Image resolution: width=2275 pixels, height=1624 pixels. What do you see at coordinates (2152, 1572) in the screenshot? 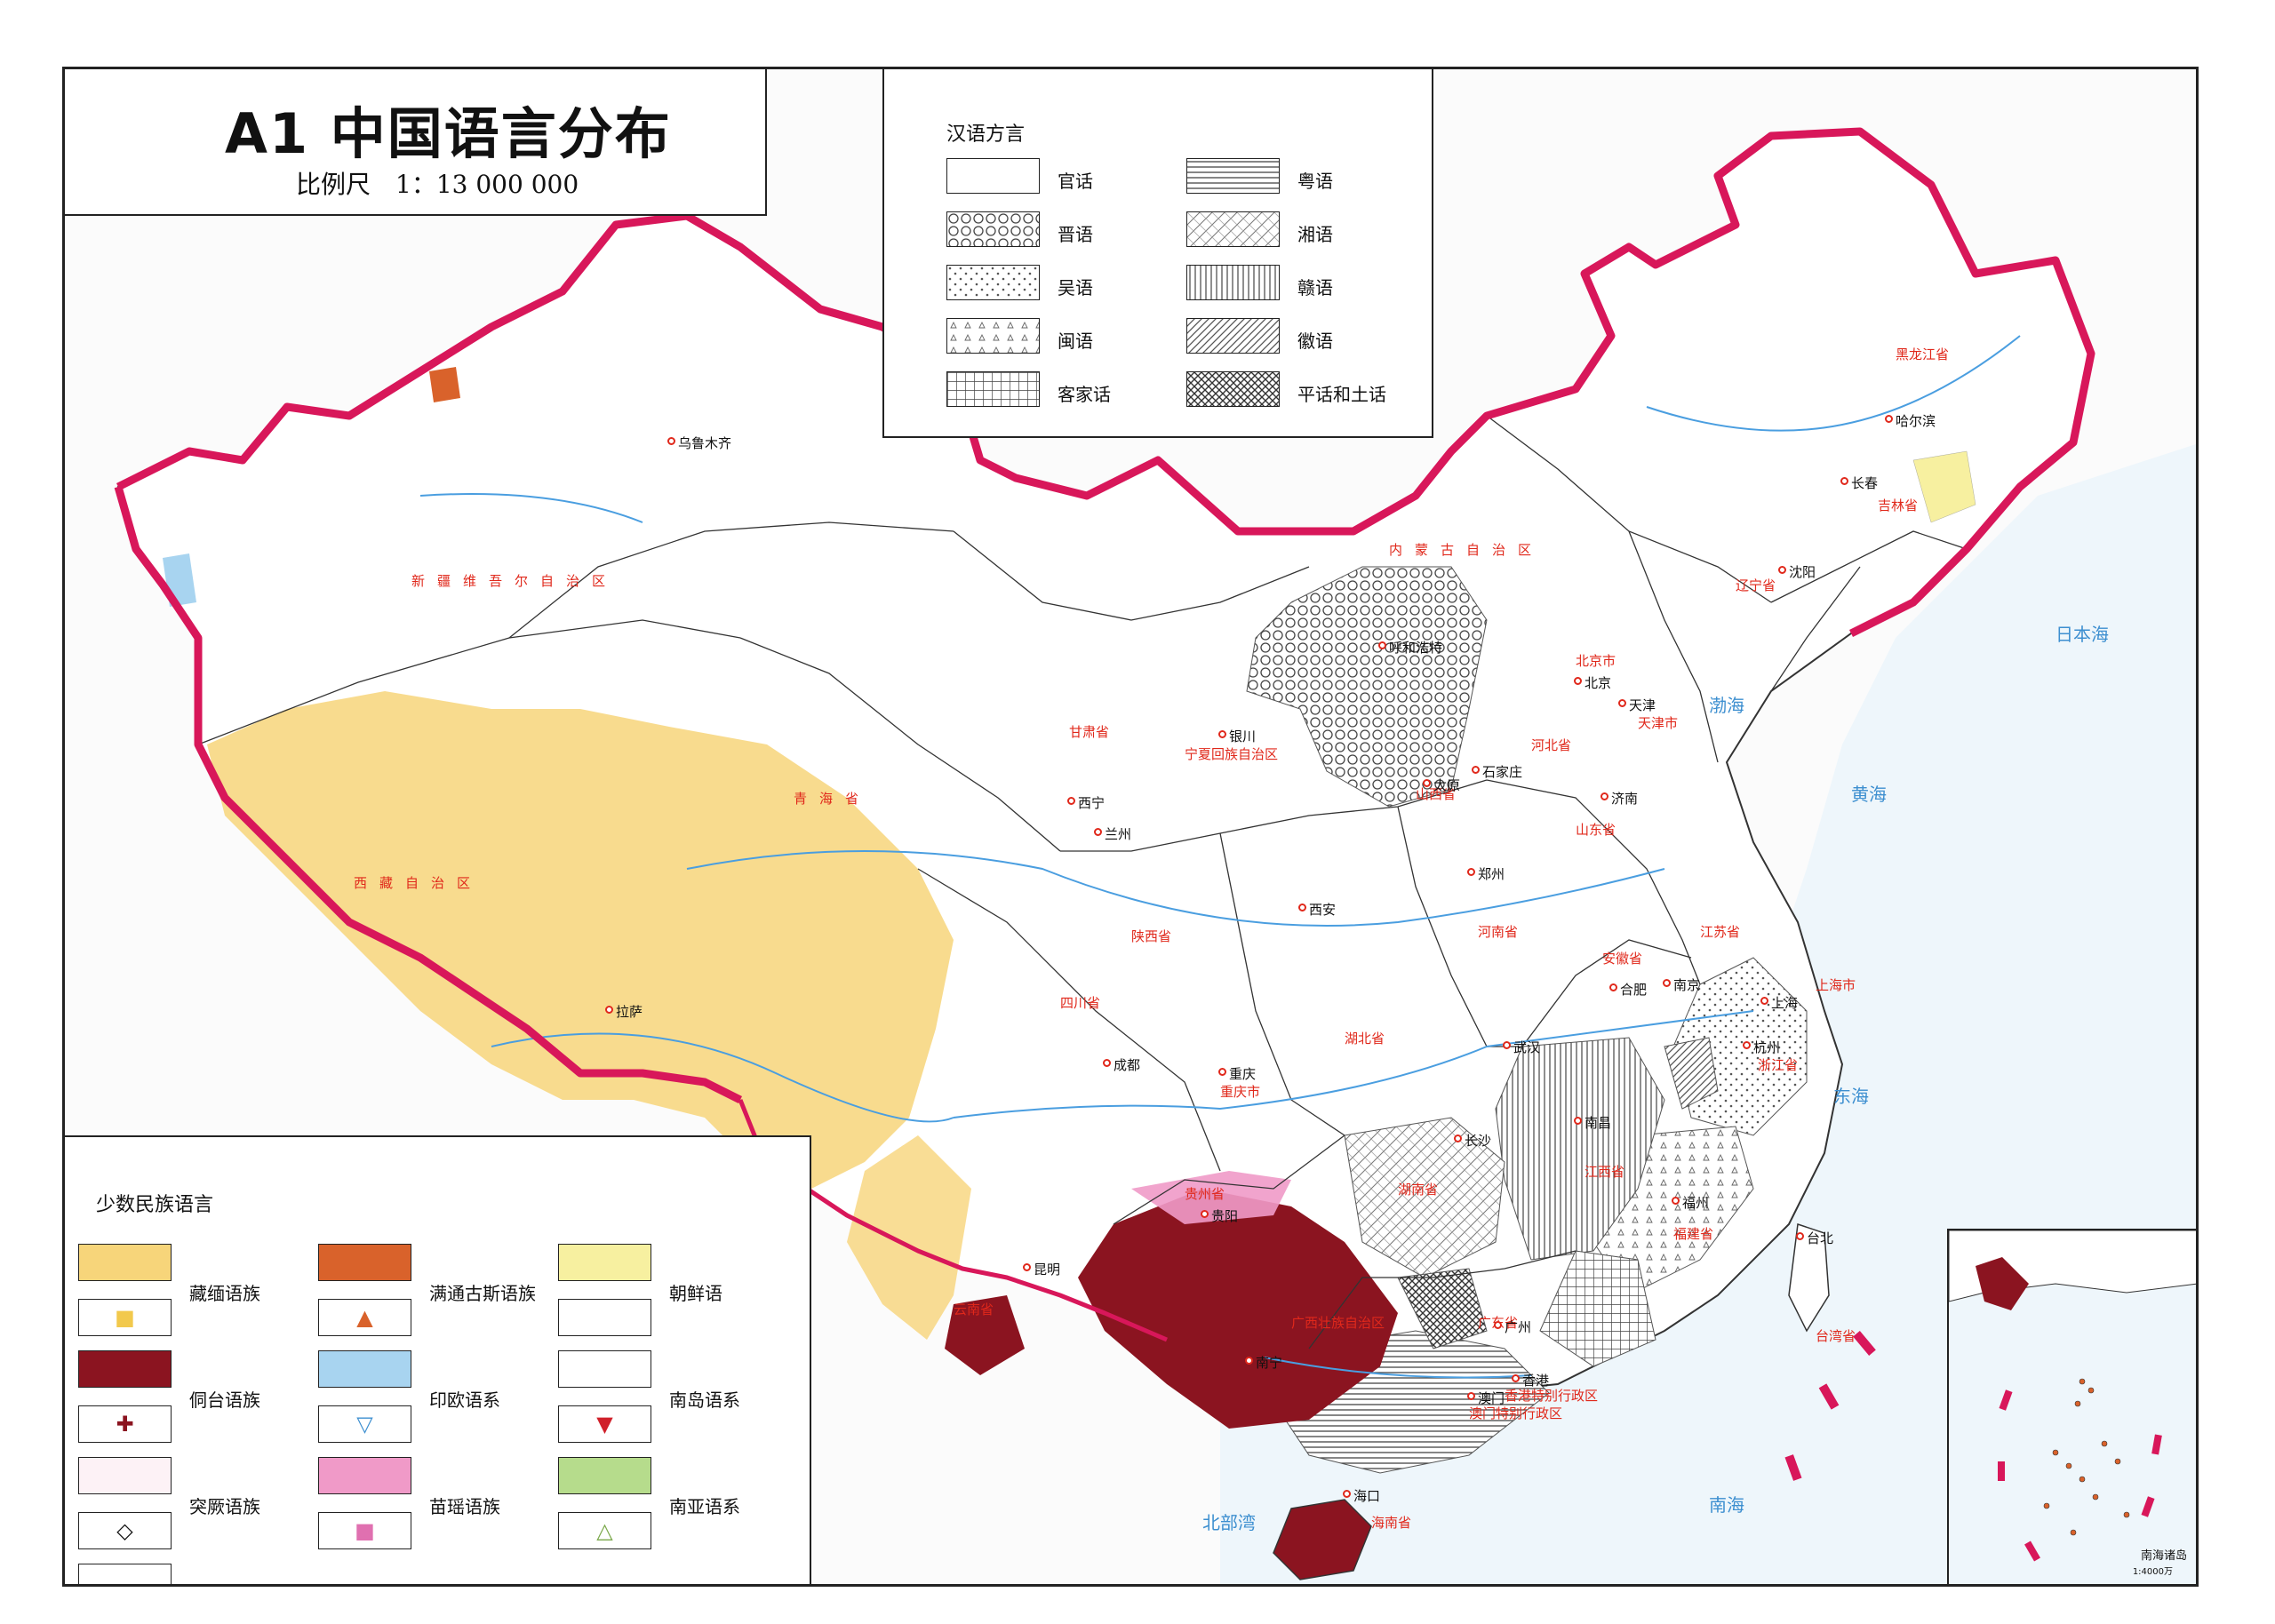
I see `inset-scale: 1:4000万` at bounding box center [2152, 1572].